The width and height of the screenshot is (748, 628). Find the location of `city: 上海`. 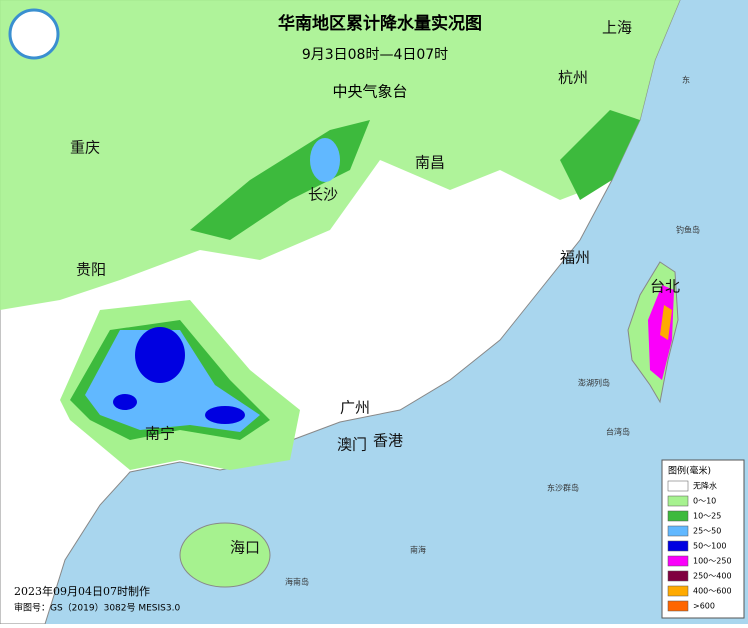

city: 上海 is located at coordinates (617, 28).